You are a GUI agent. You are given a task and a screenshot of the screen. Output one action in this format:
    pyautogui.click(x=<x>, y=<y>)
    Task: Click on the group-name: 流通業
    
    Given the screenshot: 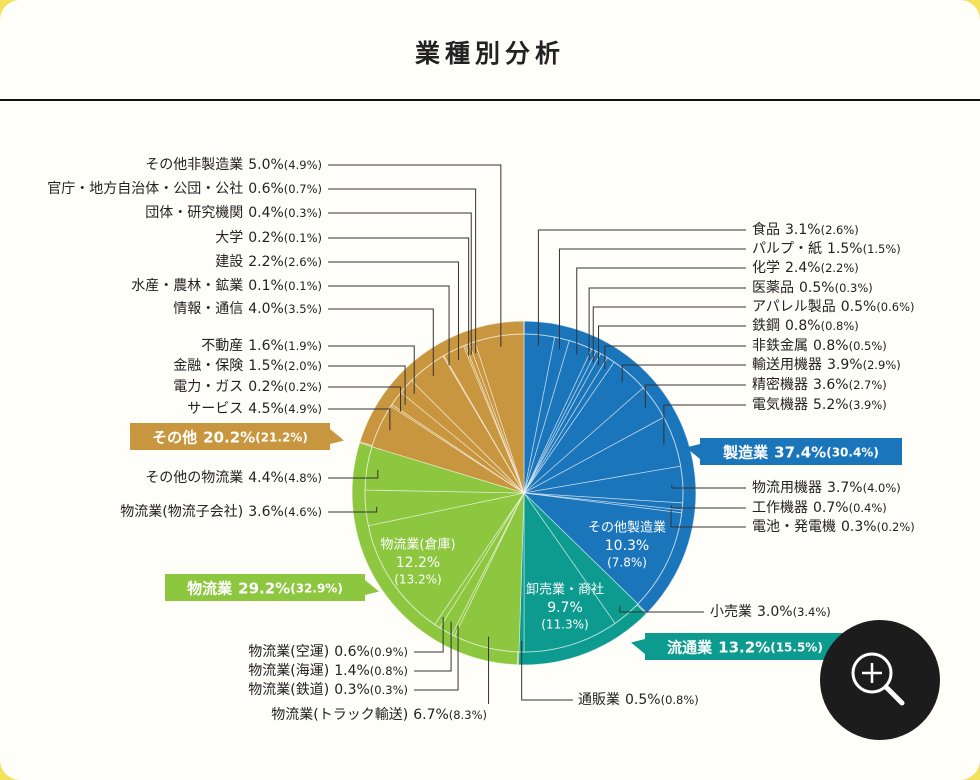 What is the action you would take?
    pyautogui.click(x=690, y=647)
    